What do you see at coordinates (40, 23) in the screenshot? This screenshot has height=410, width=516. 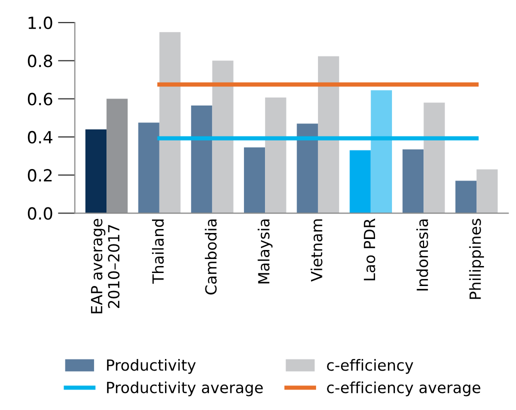 I see `y-tick-label: 1.0` at bounding box center [40, 23].